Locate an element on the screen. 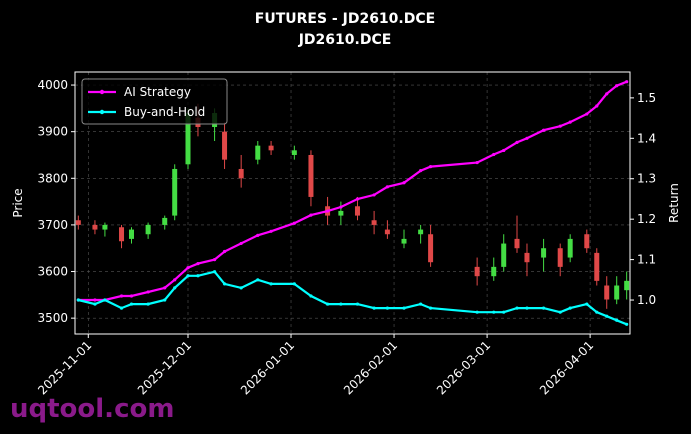 The width and height of the screenshot is (691, 434). y-tick-label: 3600 is located at coordinates (52, 272).